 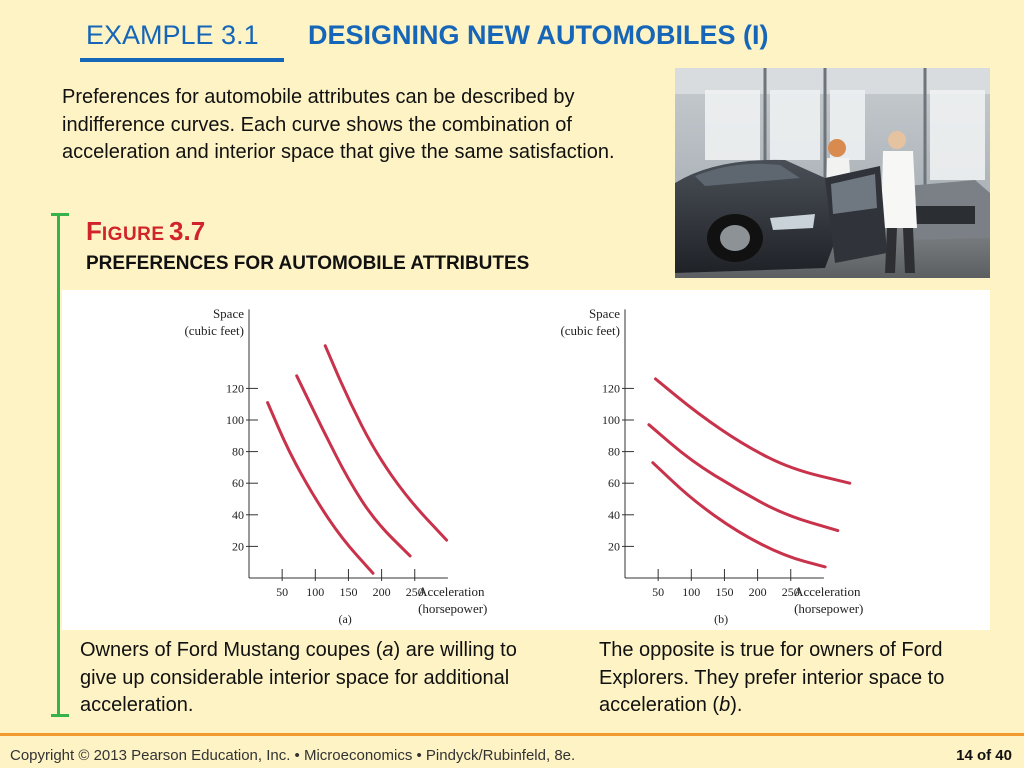 I want to click on bracket-top, so click(x=60, y=214).